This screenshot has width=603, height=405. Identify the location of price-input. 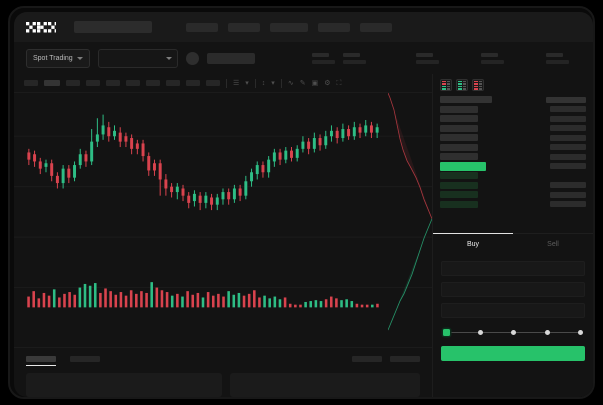
(513, 268).